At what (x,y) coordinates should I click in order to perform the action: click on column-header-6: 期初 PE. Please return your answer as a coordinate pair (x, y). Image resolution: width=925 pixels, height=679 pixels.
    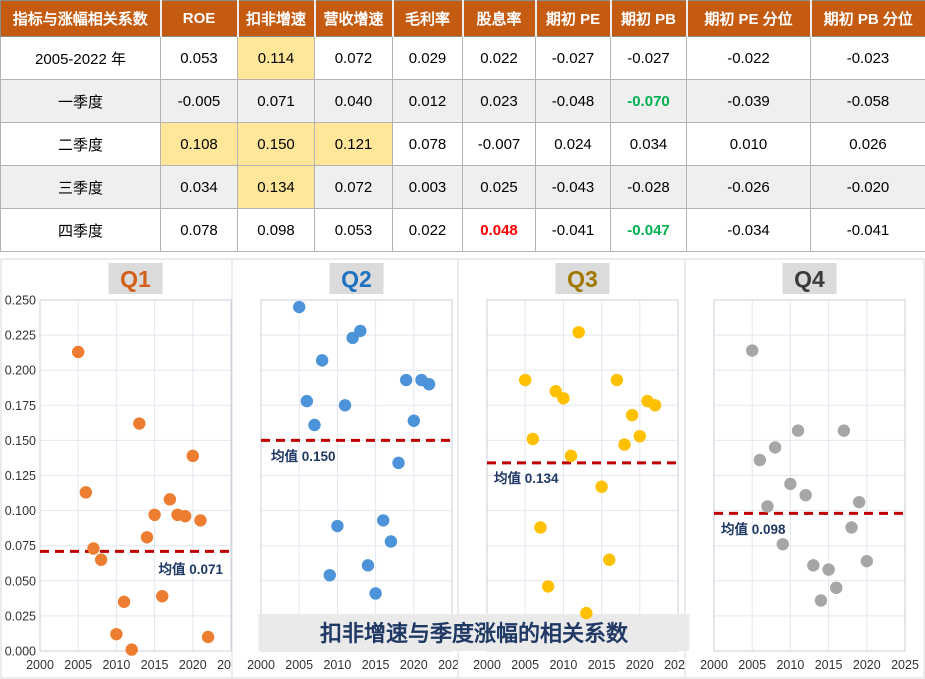
    Looking at the image, I should click on (573, 18).